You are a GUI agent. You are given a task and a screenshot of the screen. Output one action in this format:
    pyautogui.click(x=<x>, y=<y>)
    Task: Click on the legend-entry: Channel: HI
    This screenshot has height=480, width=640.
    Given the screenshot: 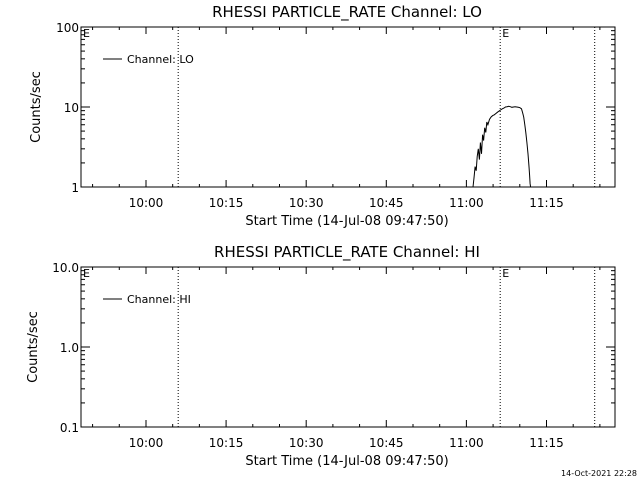 What is the action you would take?
    pyautogui.click(x=159, y=299)
    